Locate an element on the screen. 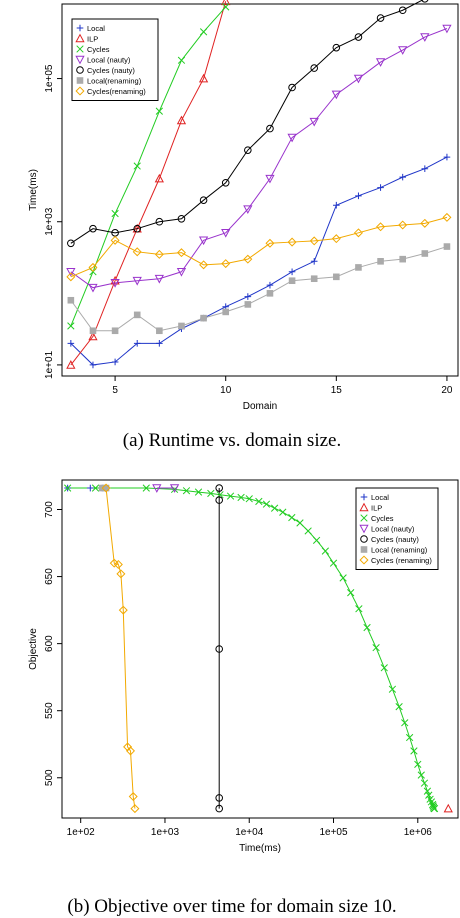 The image size is (460, 918). series-line-ilp is located at coordinates (148, 183).